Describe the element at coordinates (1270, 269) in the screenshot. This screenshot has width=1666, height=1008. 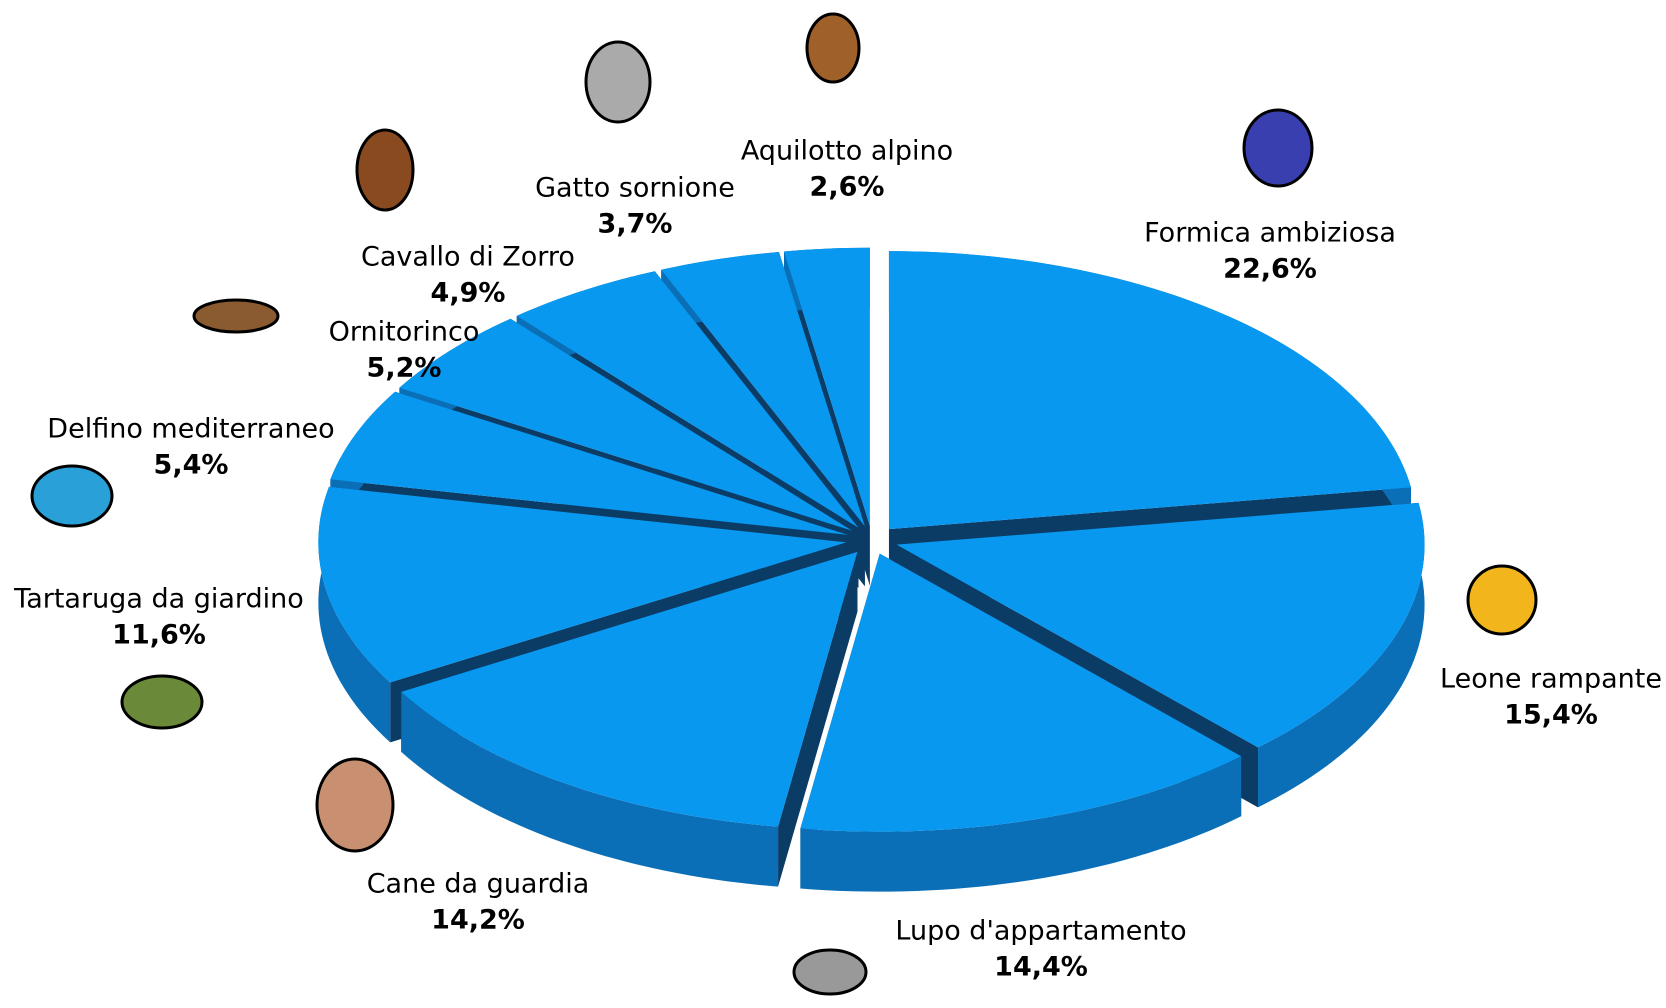
I see `slice-value-label: 22,6%` at that location.